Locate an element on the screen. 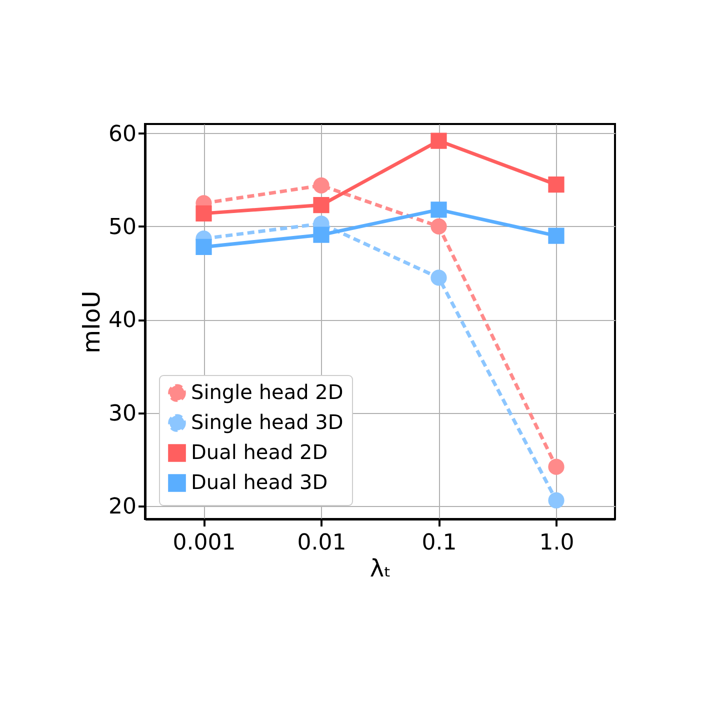  y-tick-label: 40 is located at coordinates (122, 321).